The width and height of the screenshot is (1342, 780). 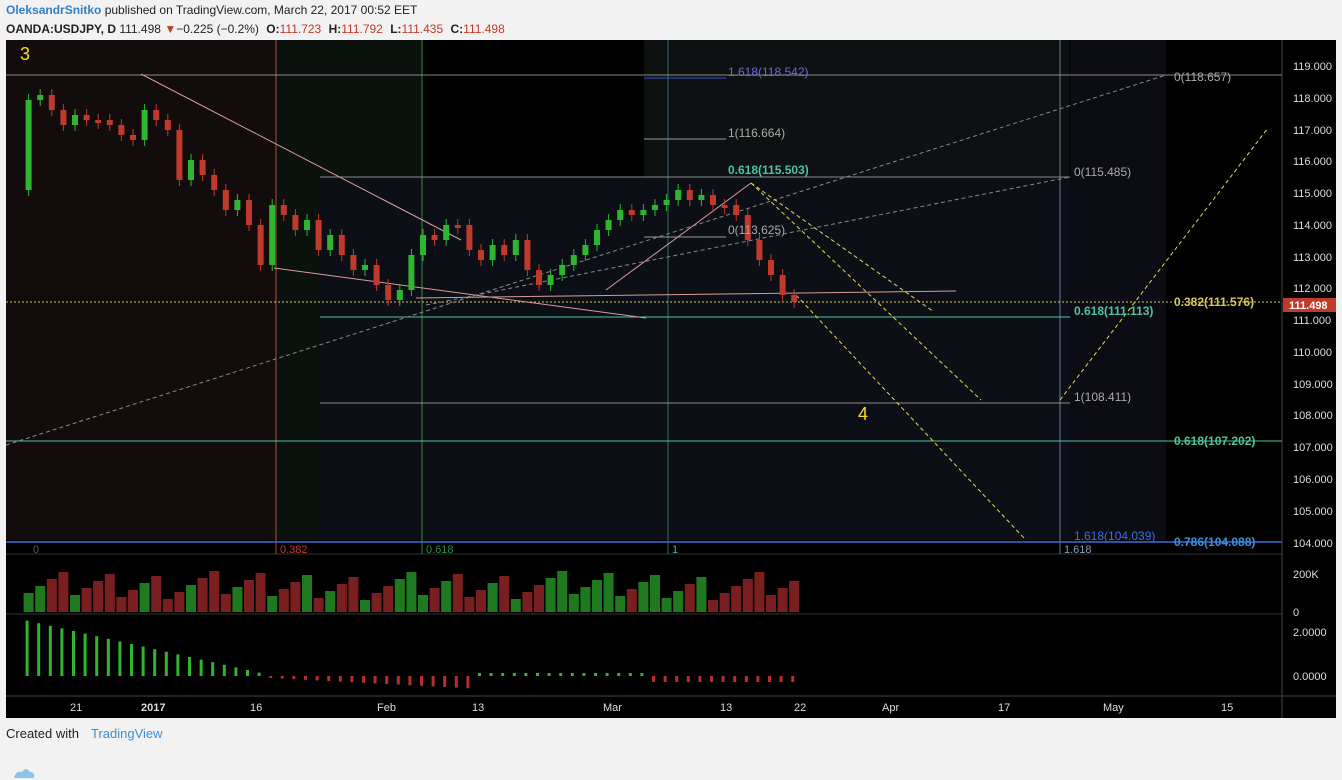 What do you see at coordinates (54, 10) in the screenshot?
I see `author-link: OleksandrSnitko` at bounding box center [54, 10].